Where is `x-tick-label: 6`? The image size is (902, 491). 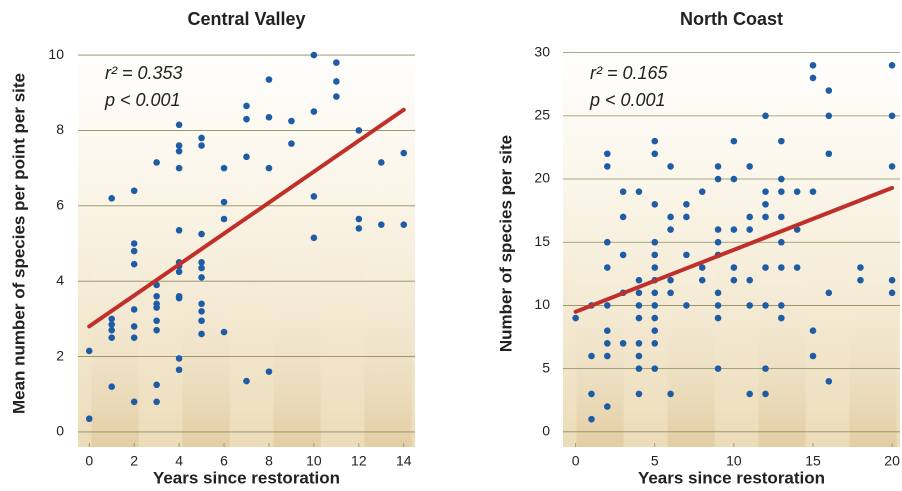
x-tick-label: 6 is located at coordinates (224, 461).